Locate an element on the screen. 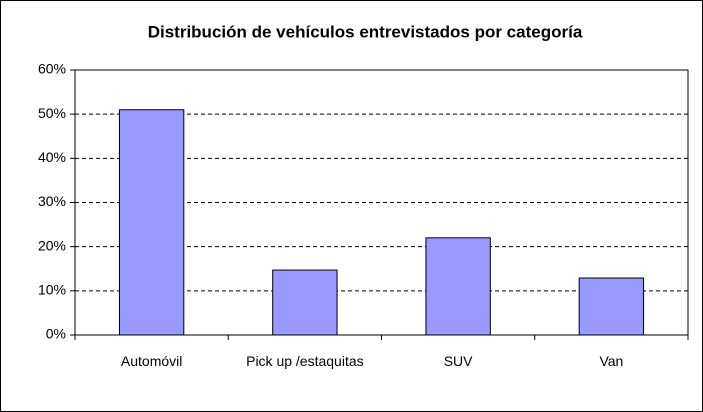  y-tick-label: 60% is located at coordinates (52, 69).